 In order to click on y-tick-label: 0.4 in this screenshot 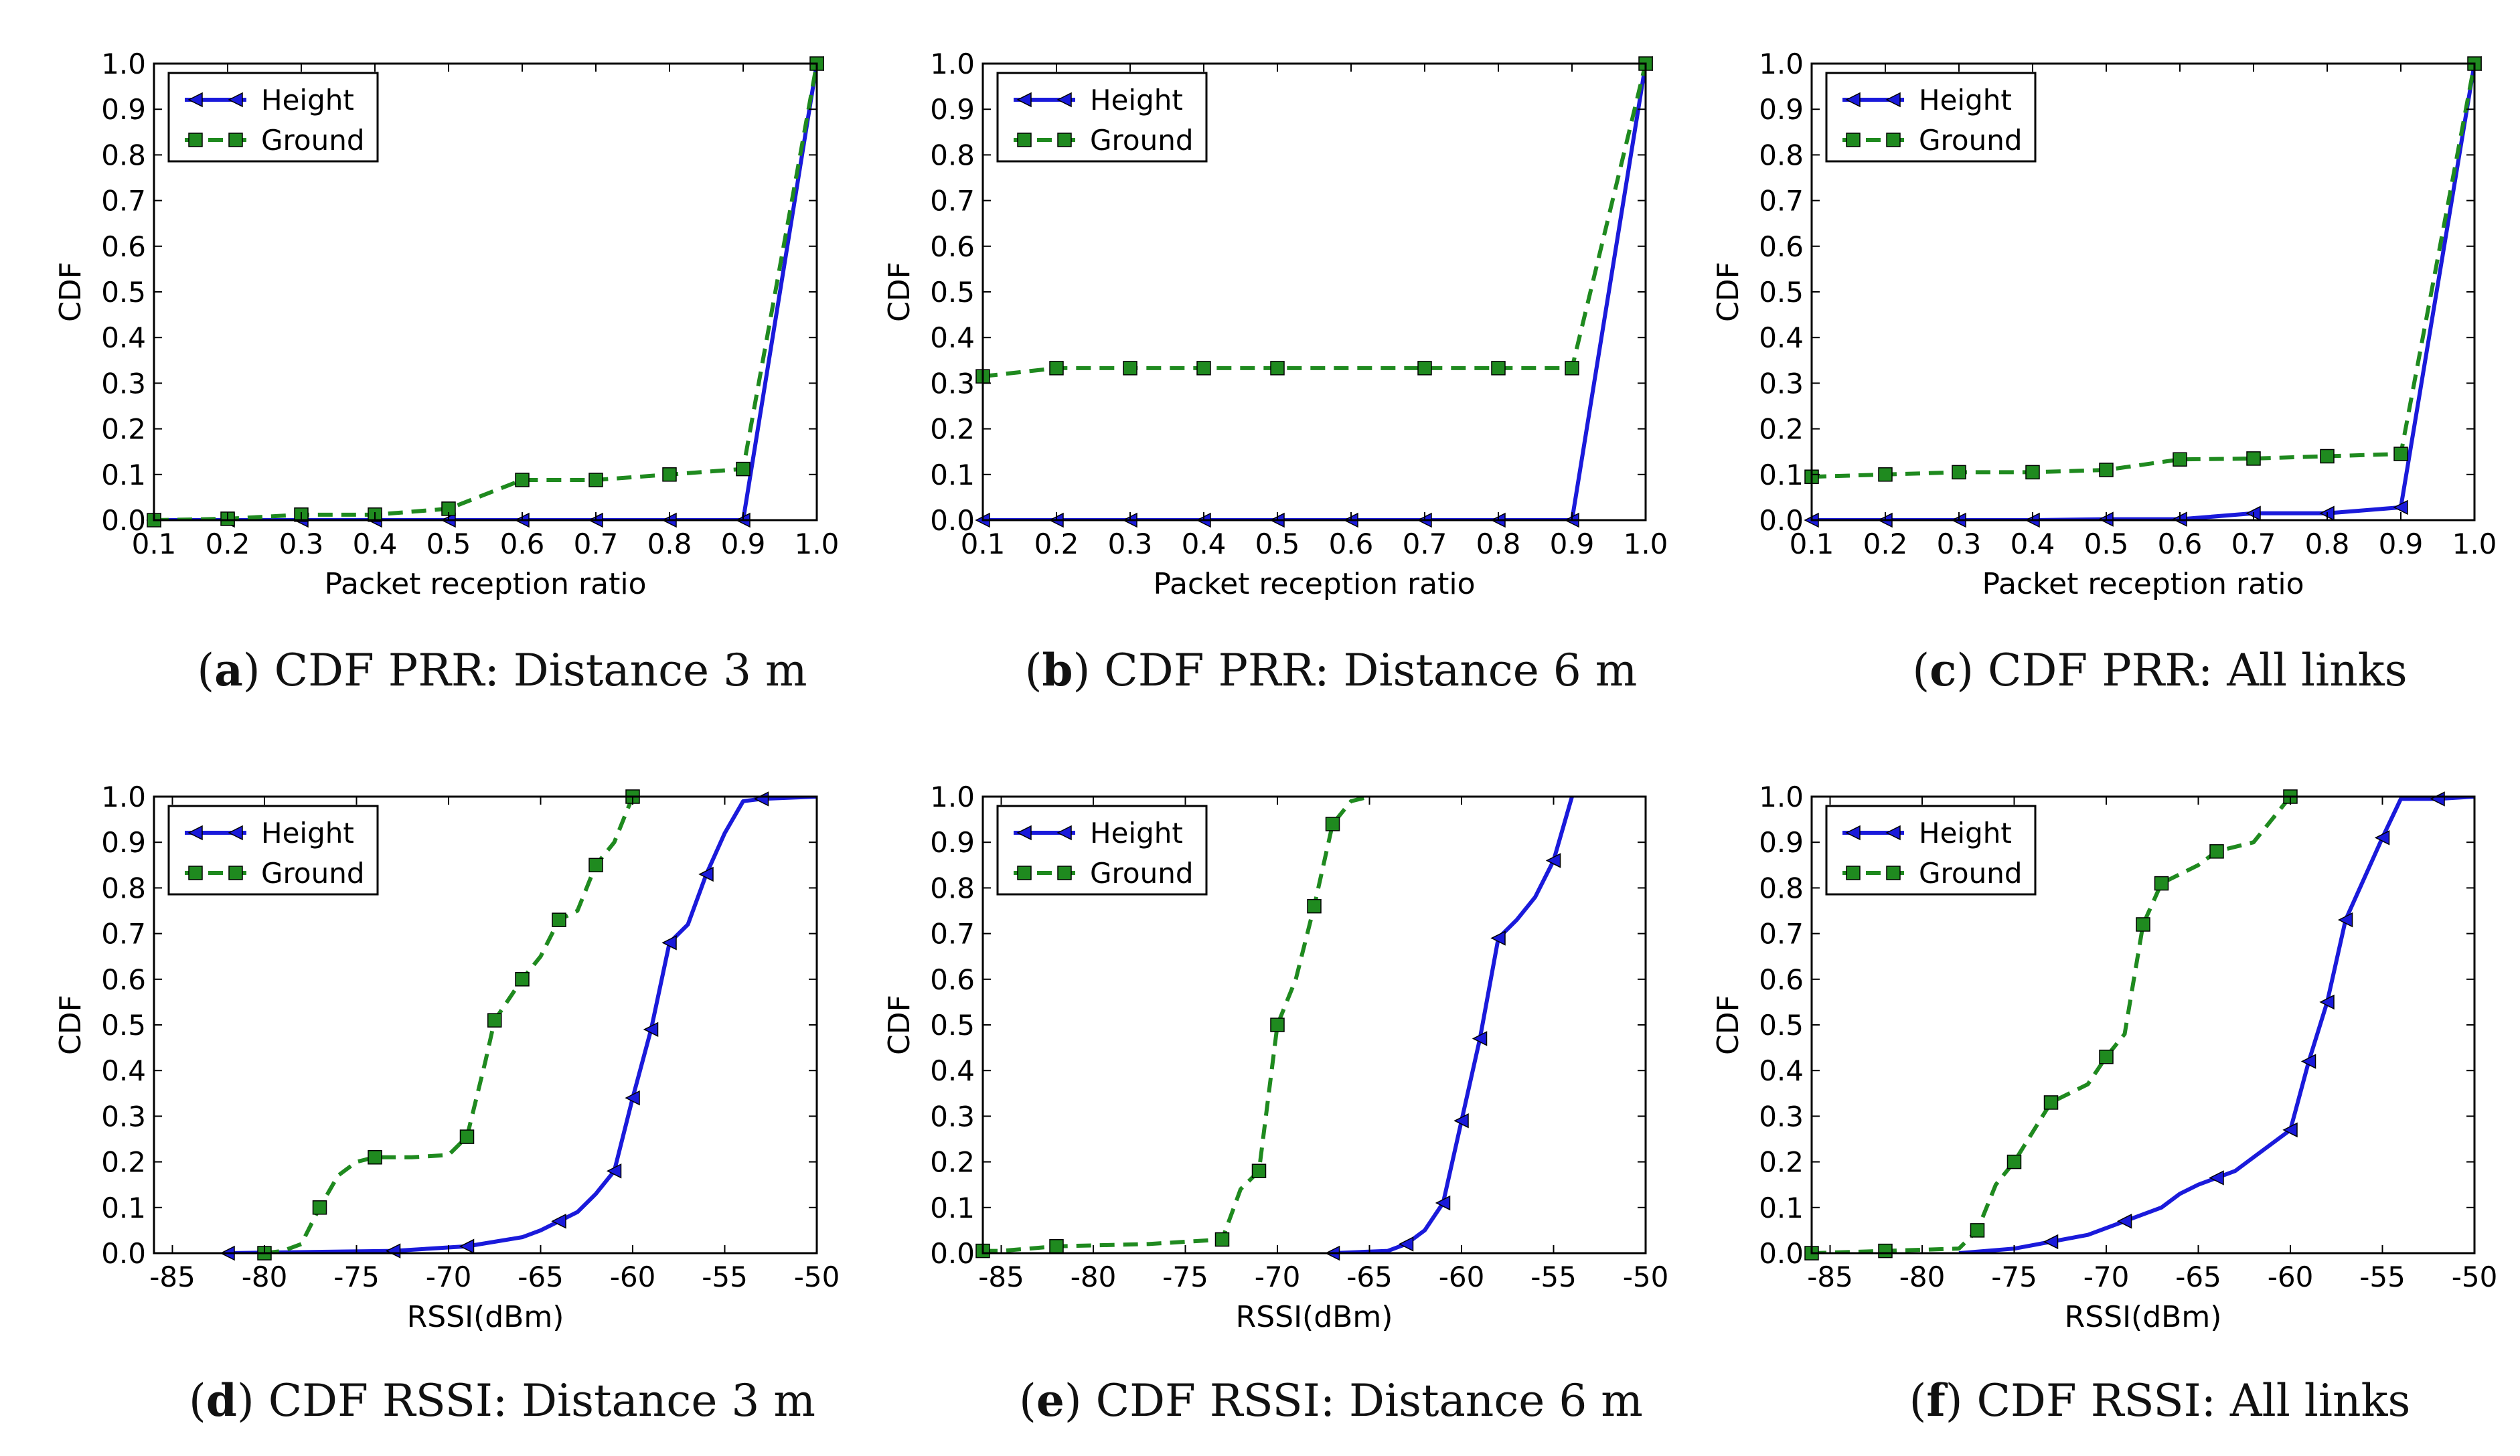, I will do `click(124, 1070)`.